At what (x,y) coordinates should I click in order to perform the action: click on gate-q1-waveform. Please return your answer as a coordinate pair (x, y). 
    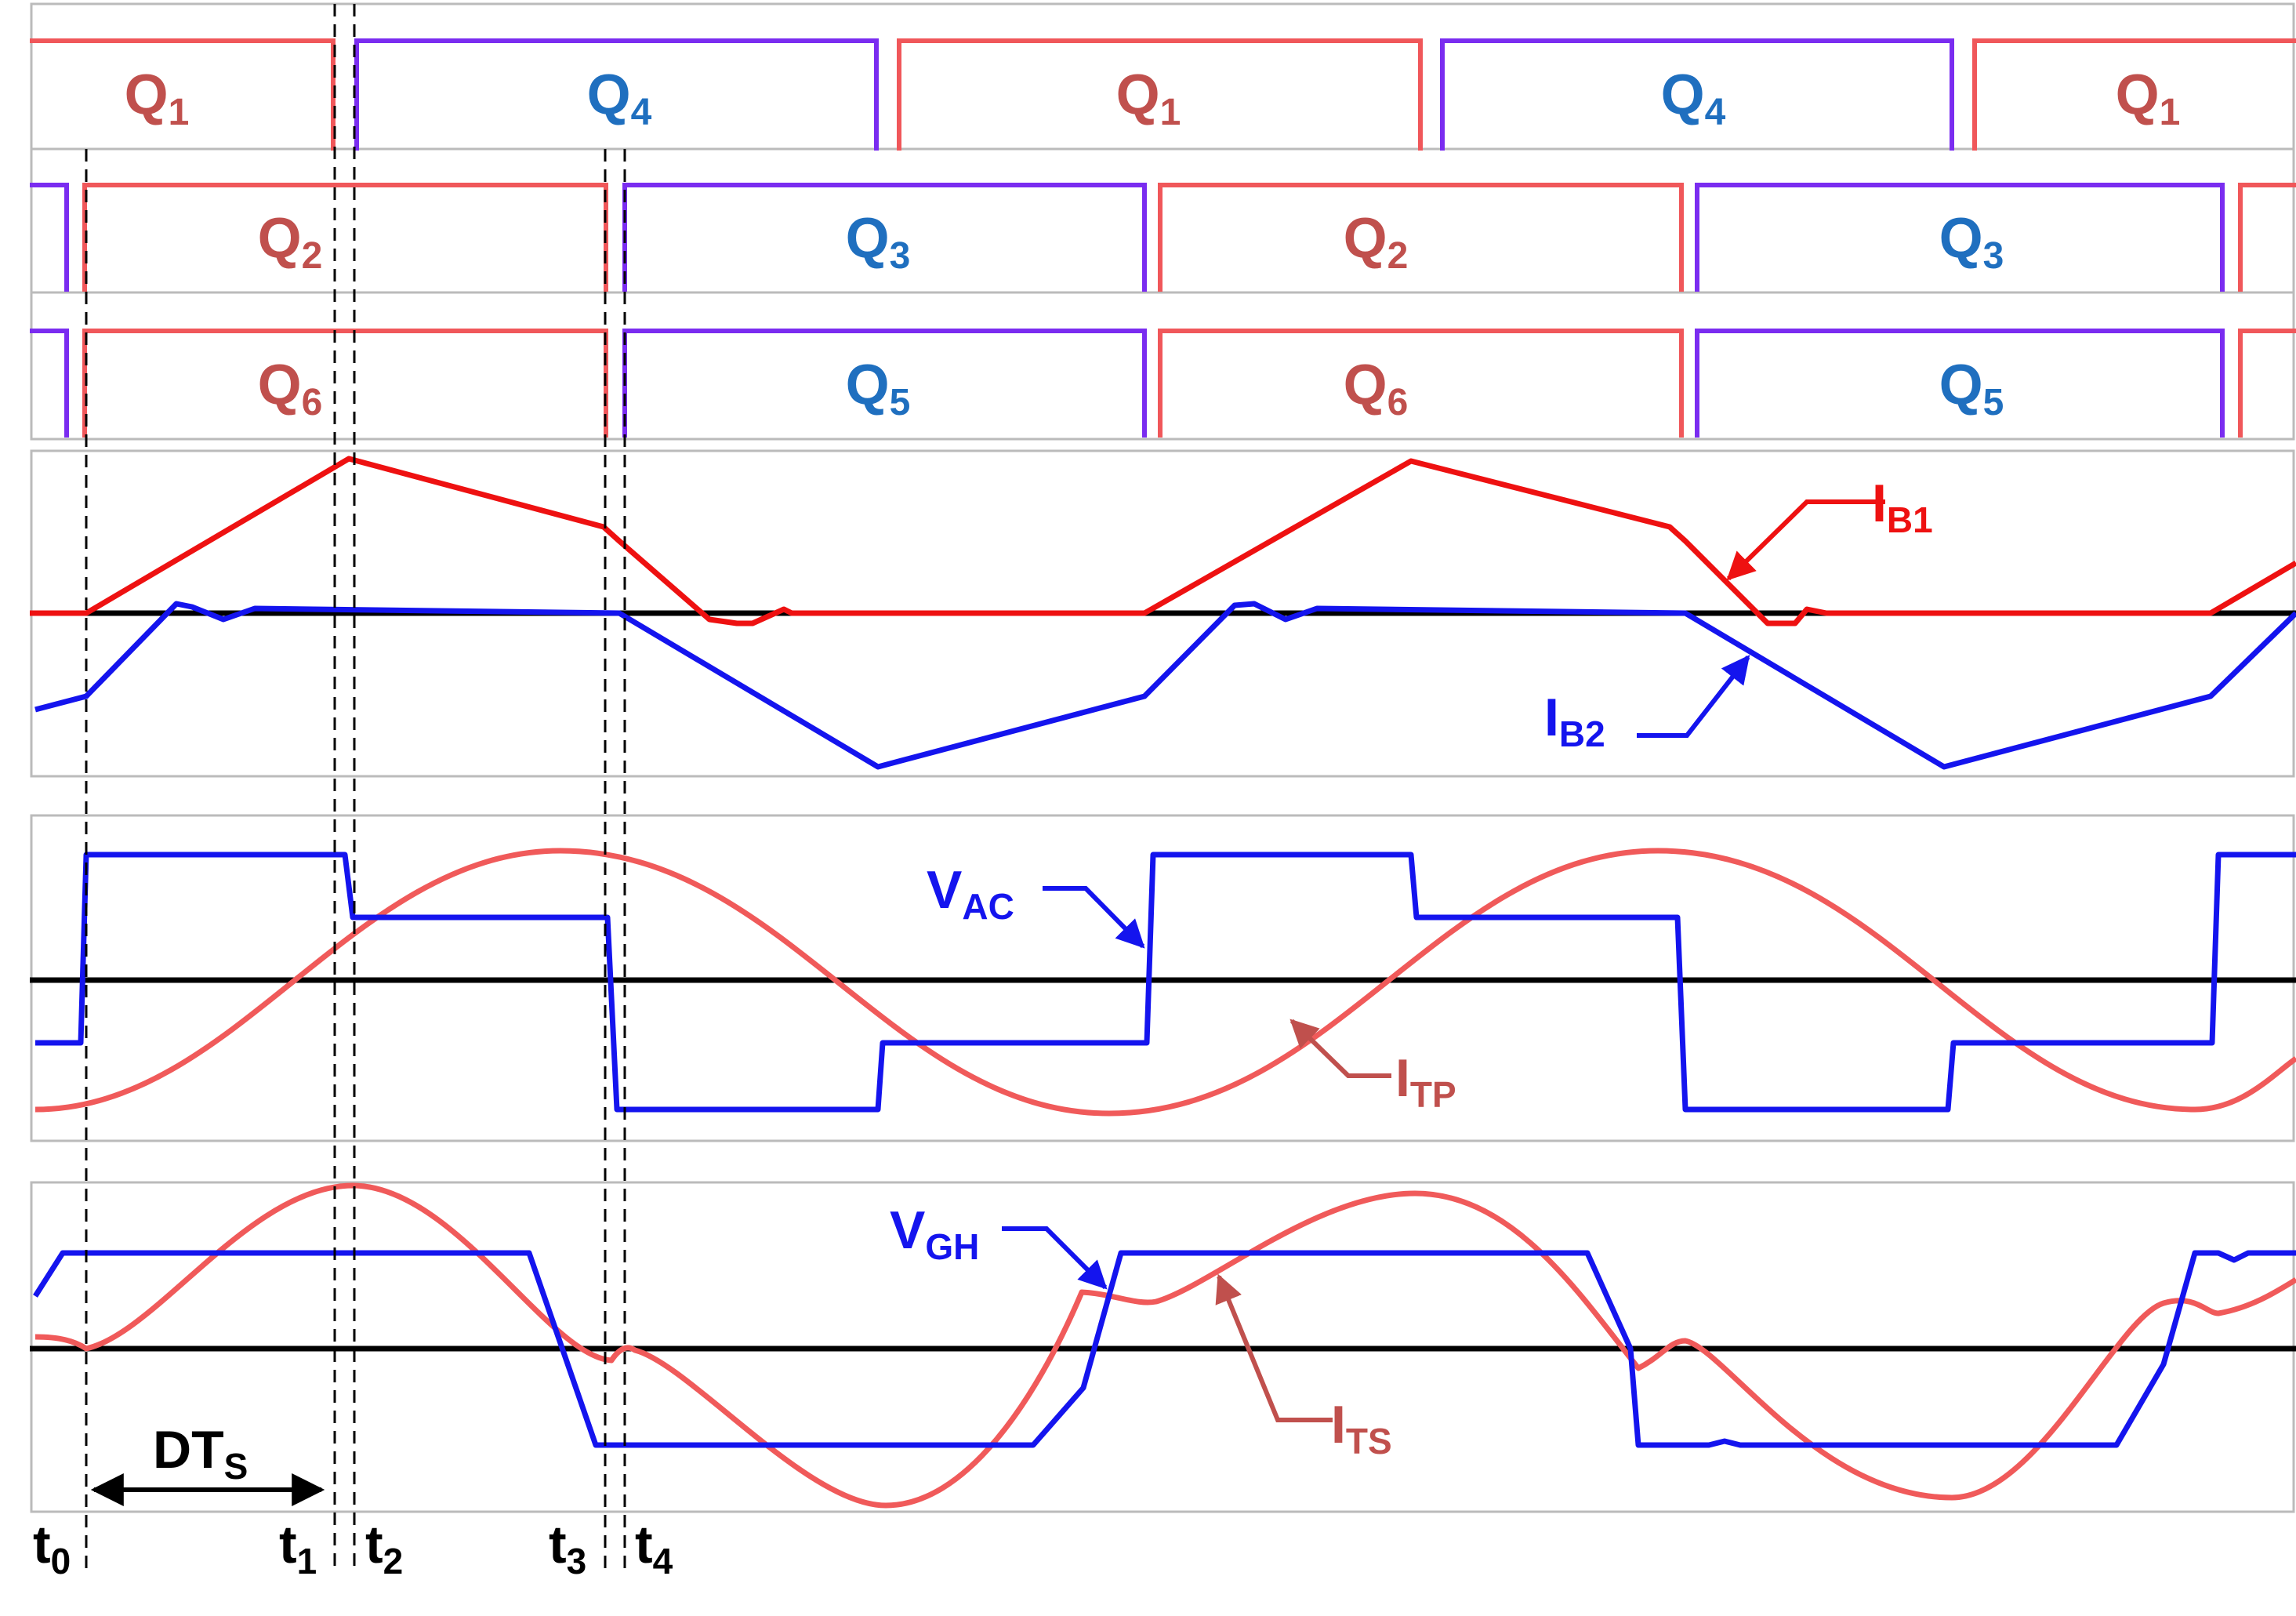
    Looking at the image, I should click on (1163, 94).